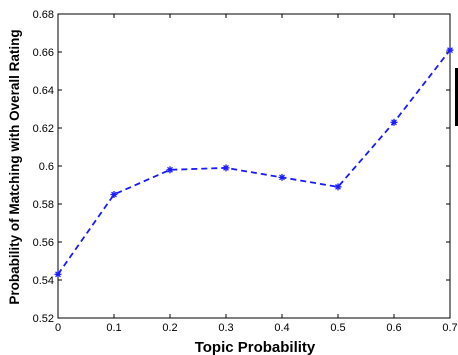 The image size is (458, 355). Describe the element at coordinates (449, 328) in the screenshot. I see `x-tick-label: 0.7` at that location.